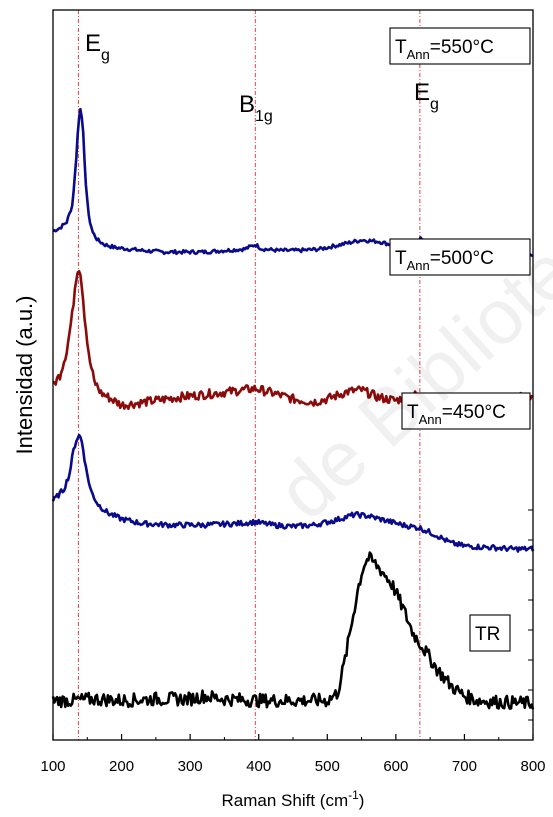 Image resolution: width=553 pixels, height=817 pixels. What do you see at coordinates (293, 754) in the screenshot?
I see `x-axis-ticks: 100 200 300 400 500 600 700 800` at bounding box center [293, 754].